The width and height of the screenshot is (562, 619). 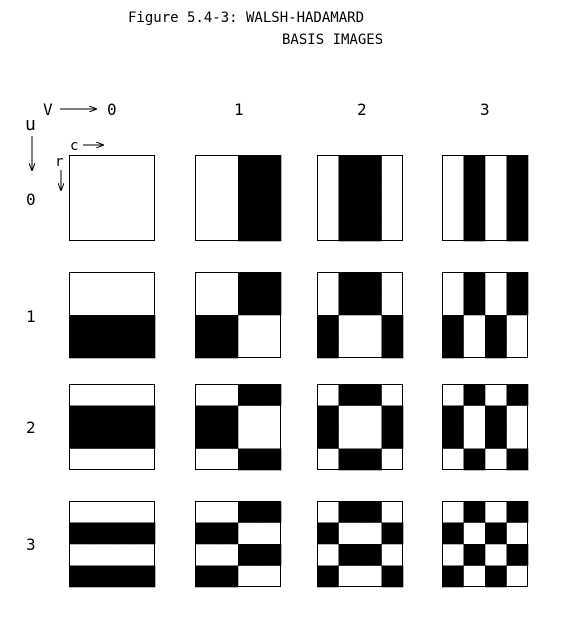 I want to click on r-axis-label: r, so click(x=59, y=162).